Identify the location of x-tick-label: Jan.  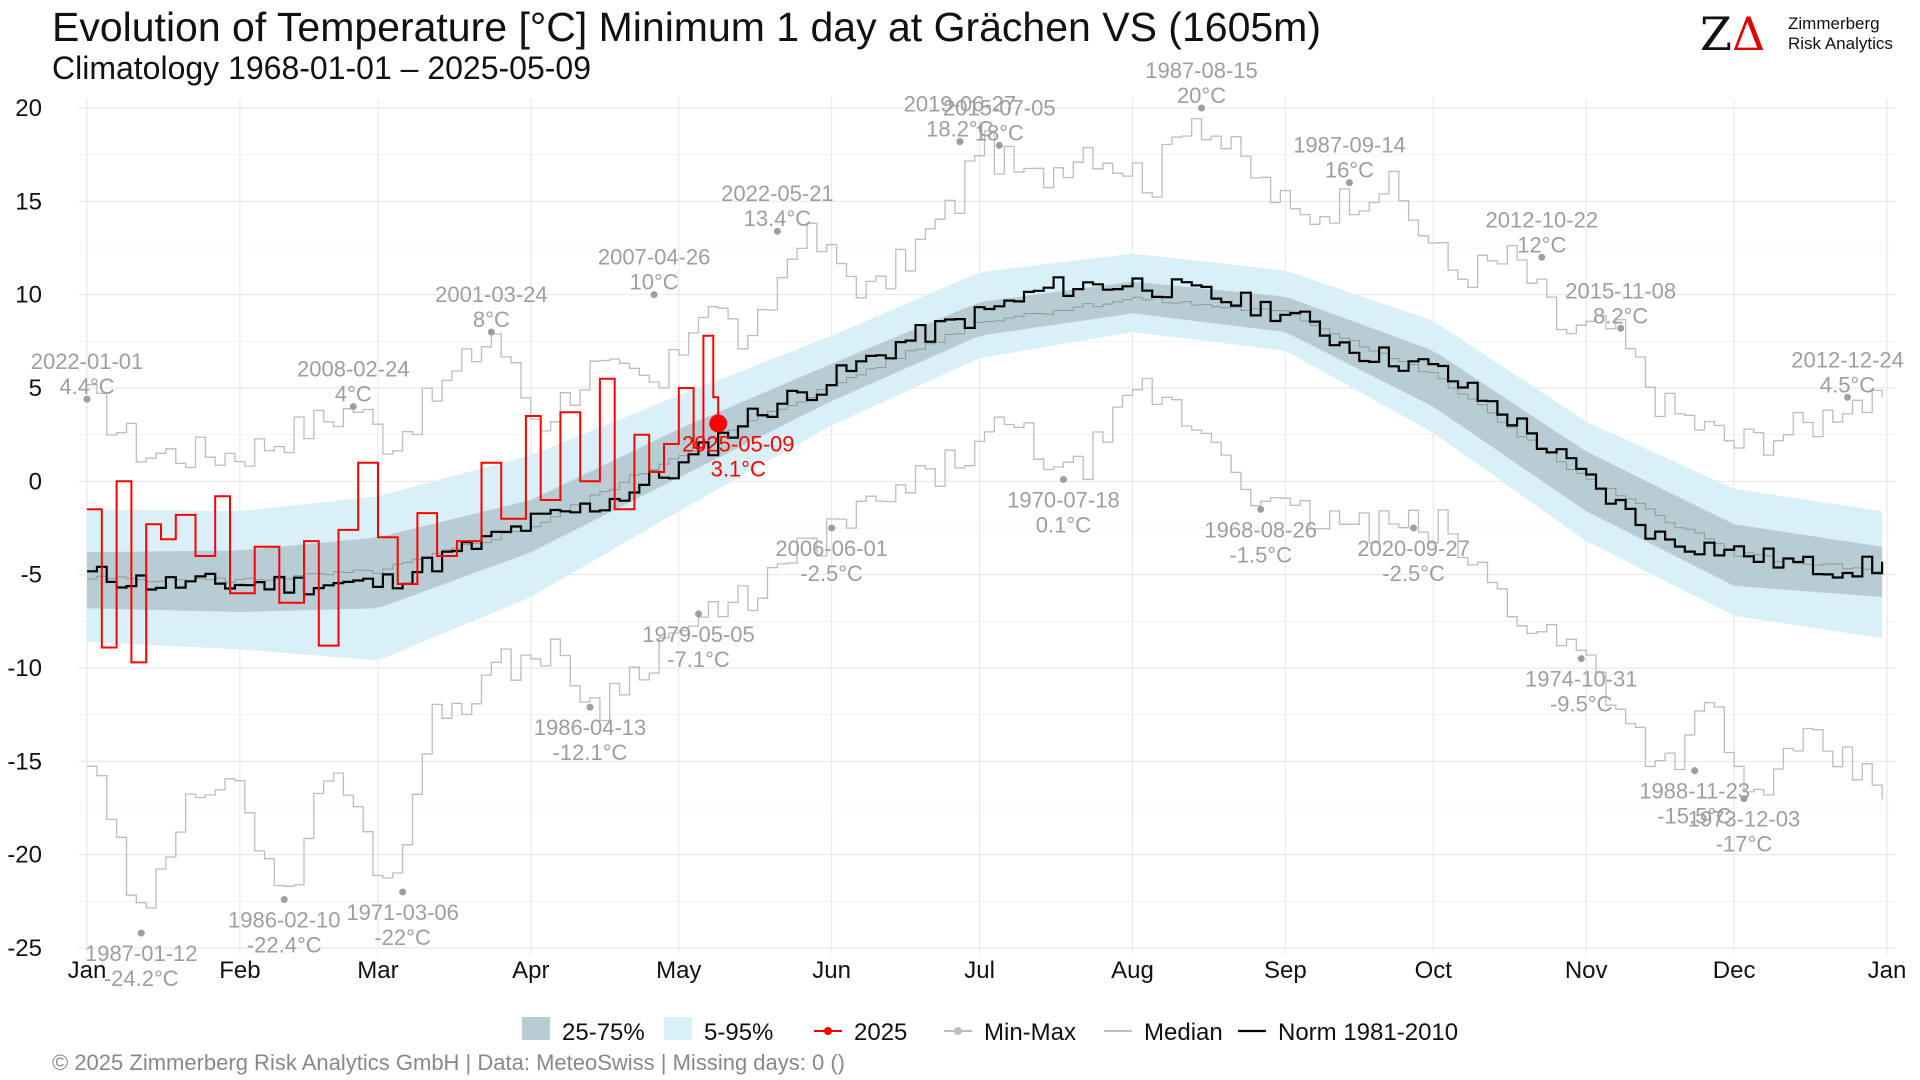
(1887, 970).